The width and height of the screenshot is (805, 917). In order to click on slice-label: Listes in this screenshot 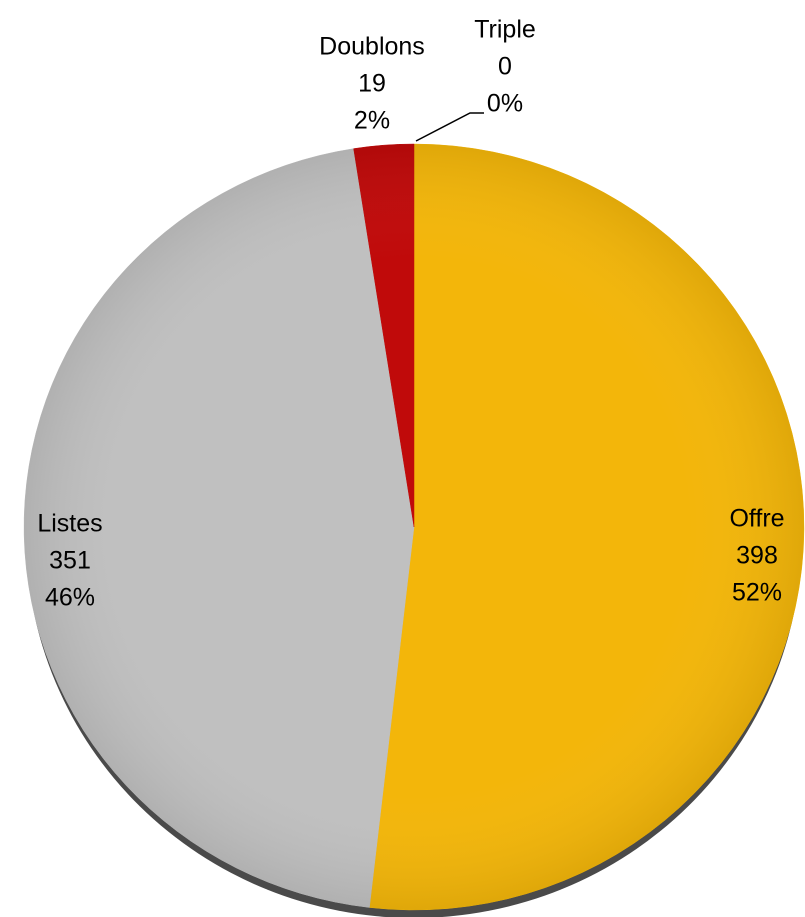, I will do `click(69, 524)`.